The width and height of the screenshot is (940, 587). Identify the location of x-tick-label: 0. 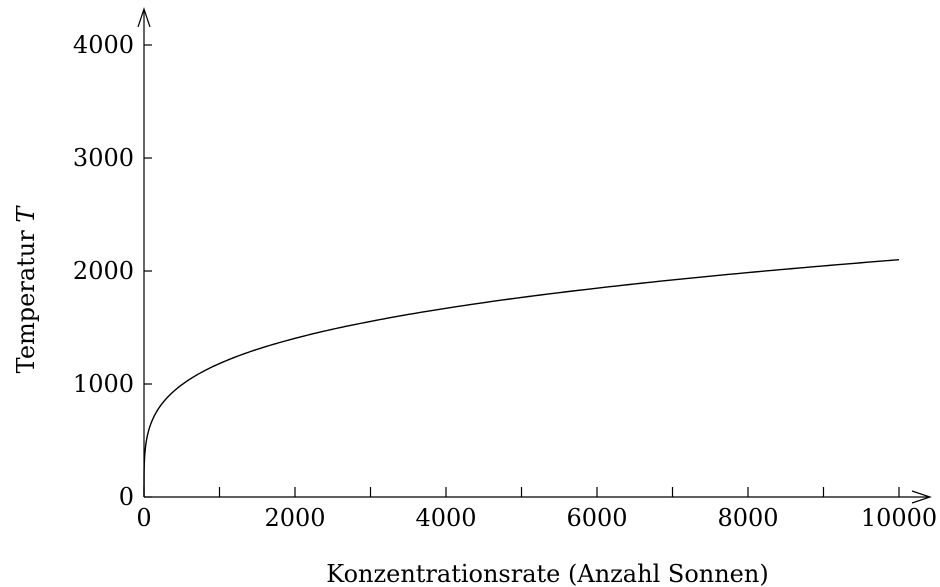
(143, 518).